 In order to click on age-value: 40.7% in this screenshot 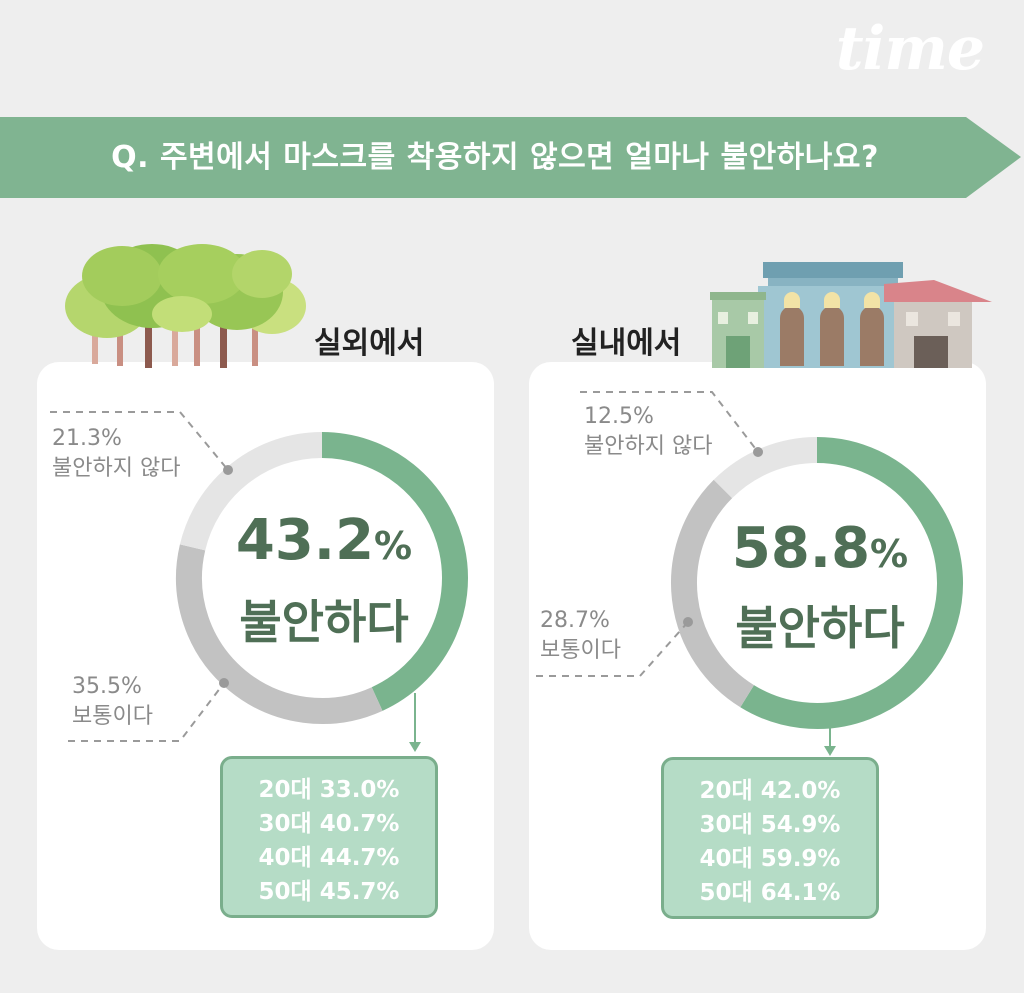, I will do `click(359, 824)`.